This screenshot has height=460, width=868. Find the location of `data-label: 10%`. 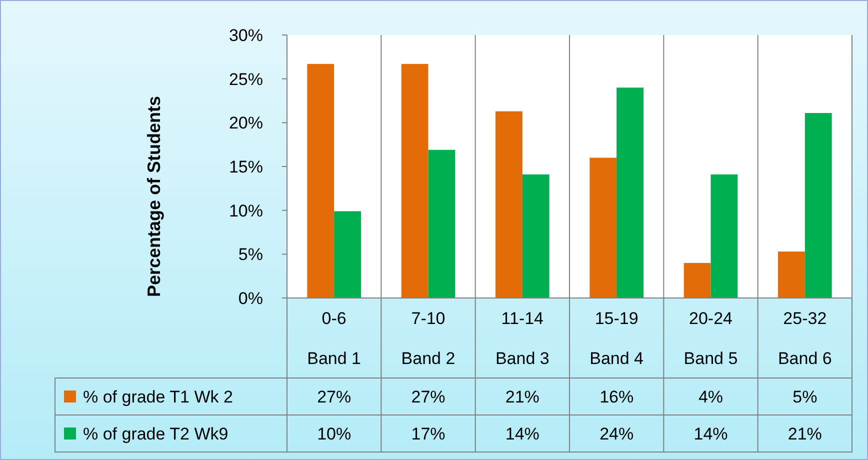

data-label: 10% is located at coordinates (334, 434).